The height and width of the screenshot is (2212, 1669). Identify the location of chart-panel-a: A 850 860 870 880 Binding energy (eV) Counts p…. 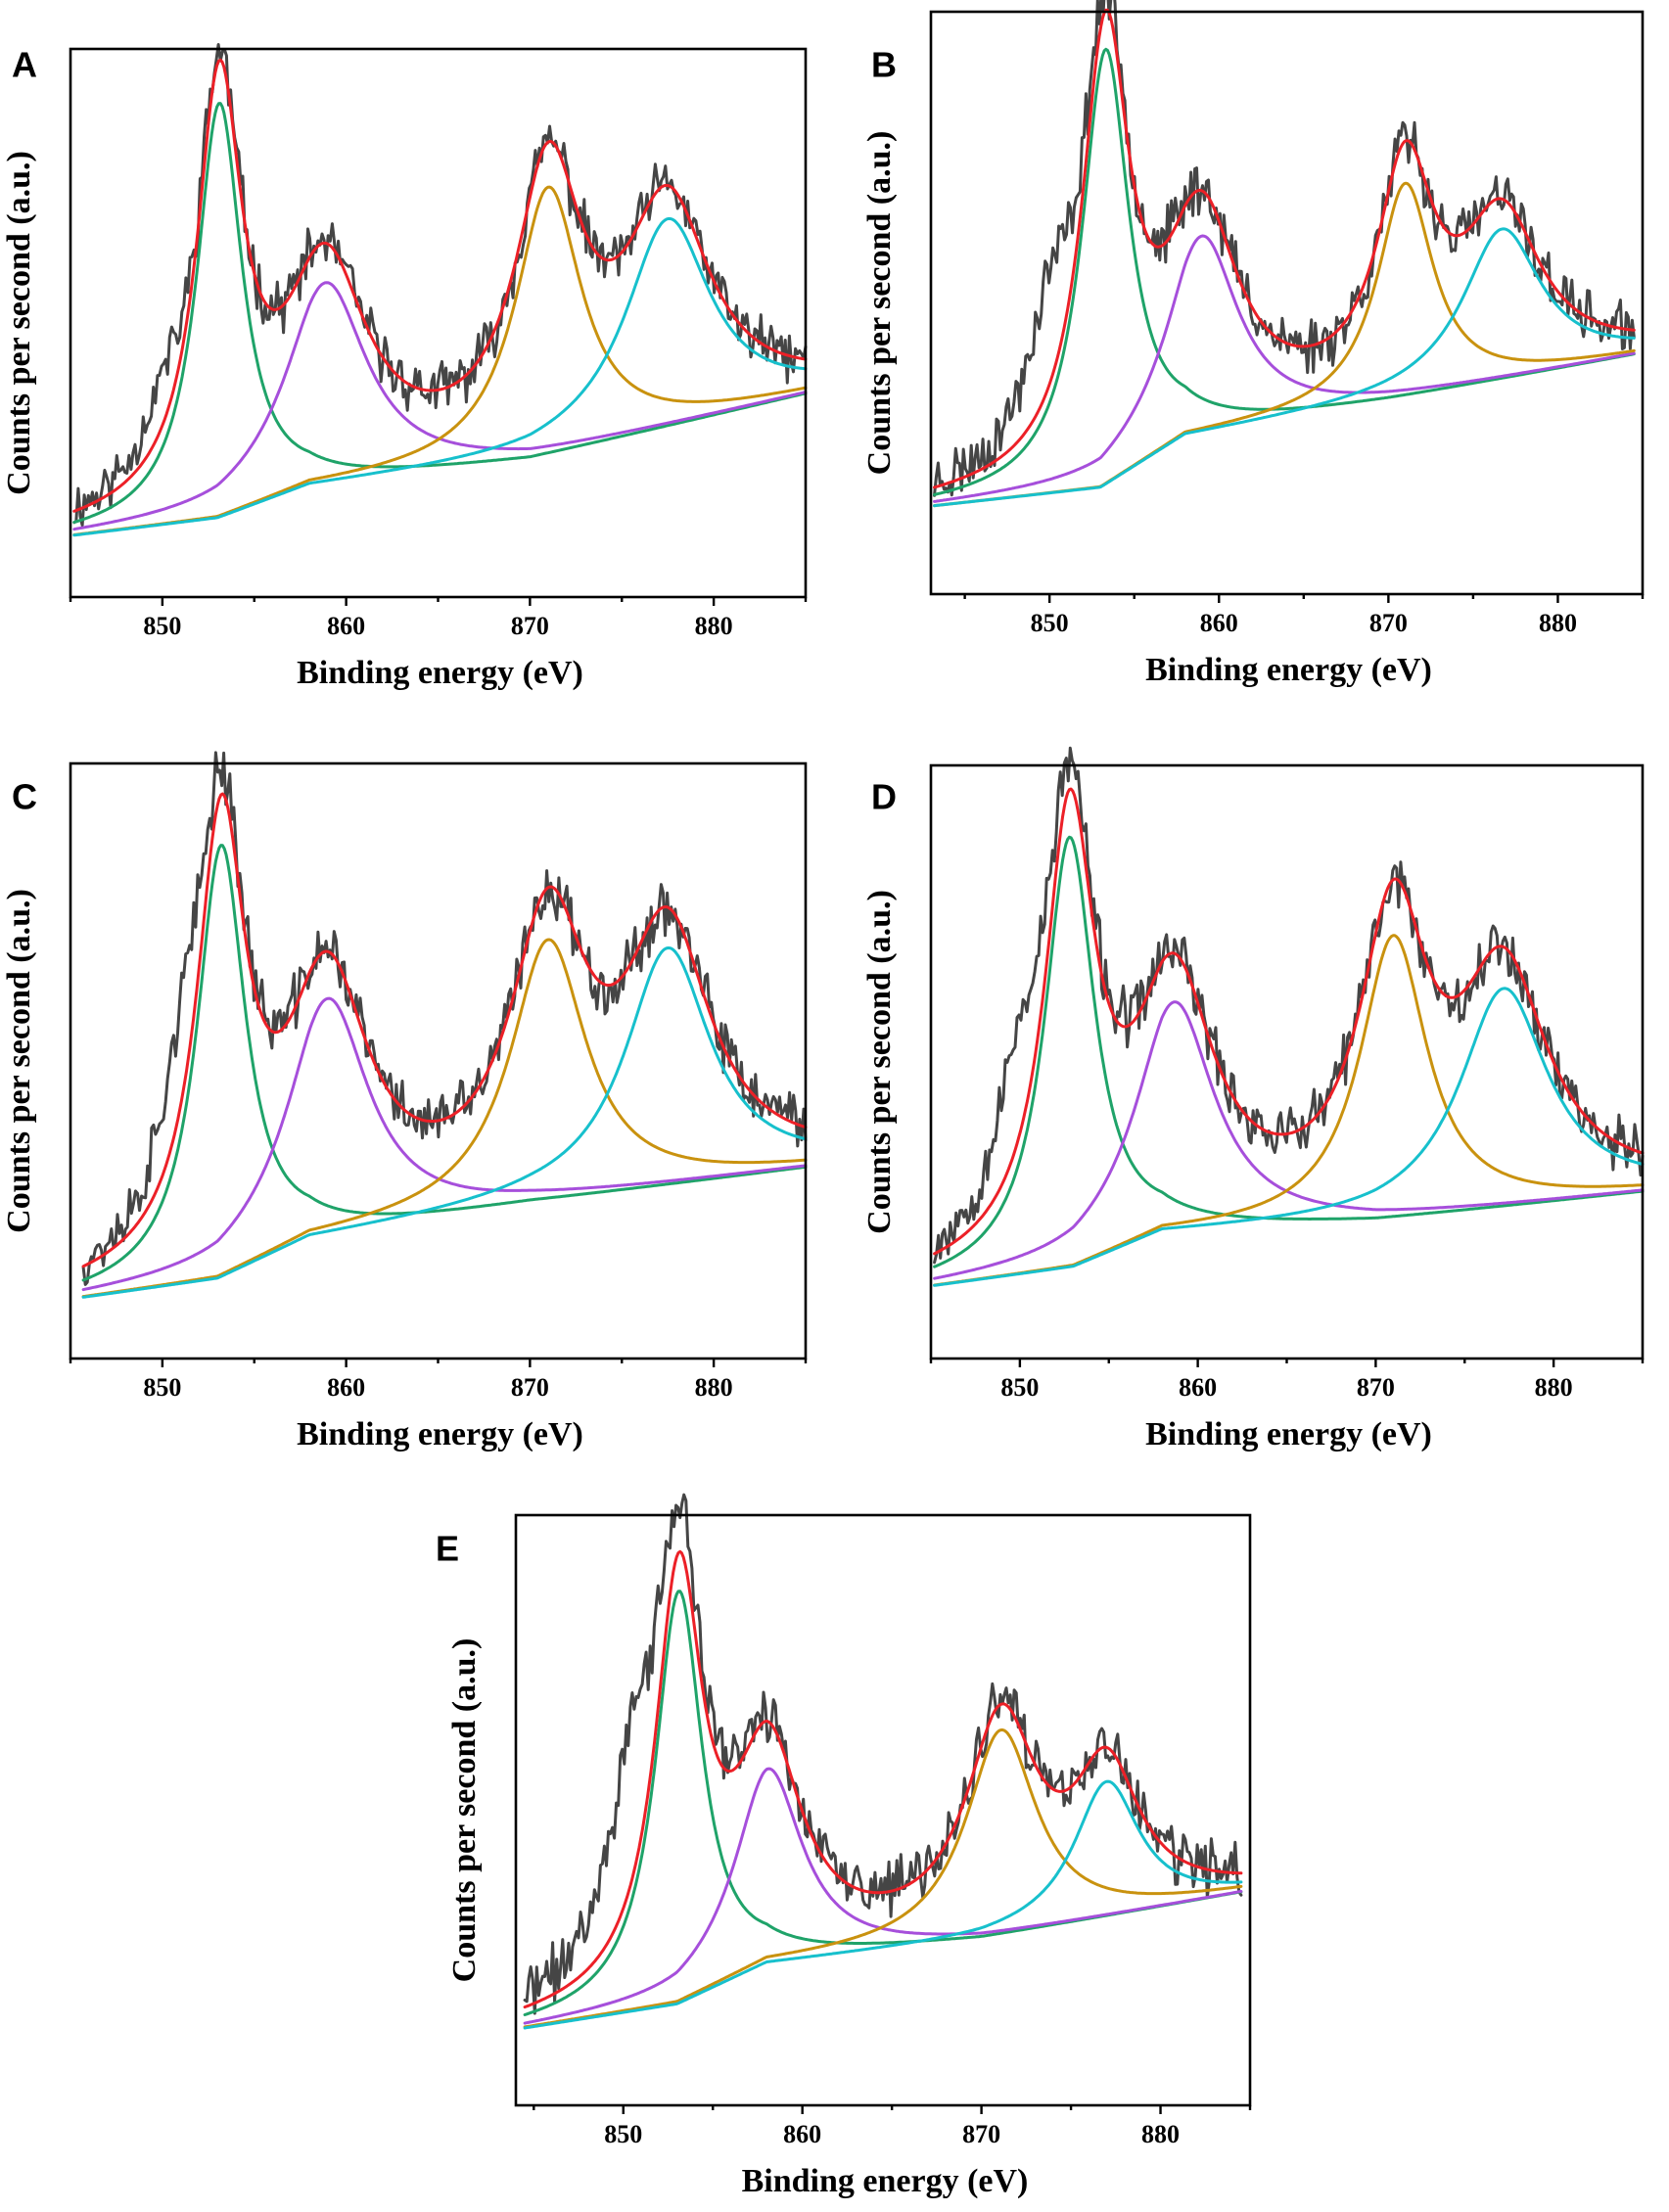
(405, 367).